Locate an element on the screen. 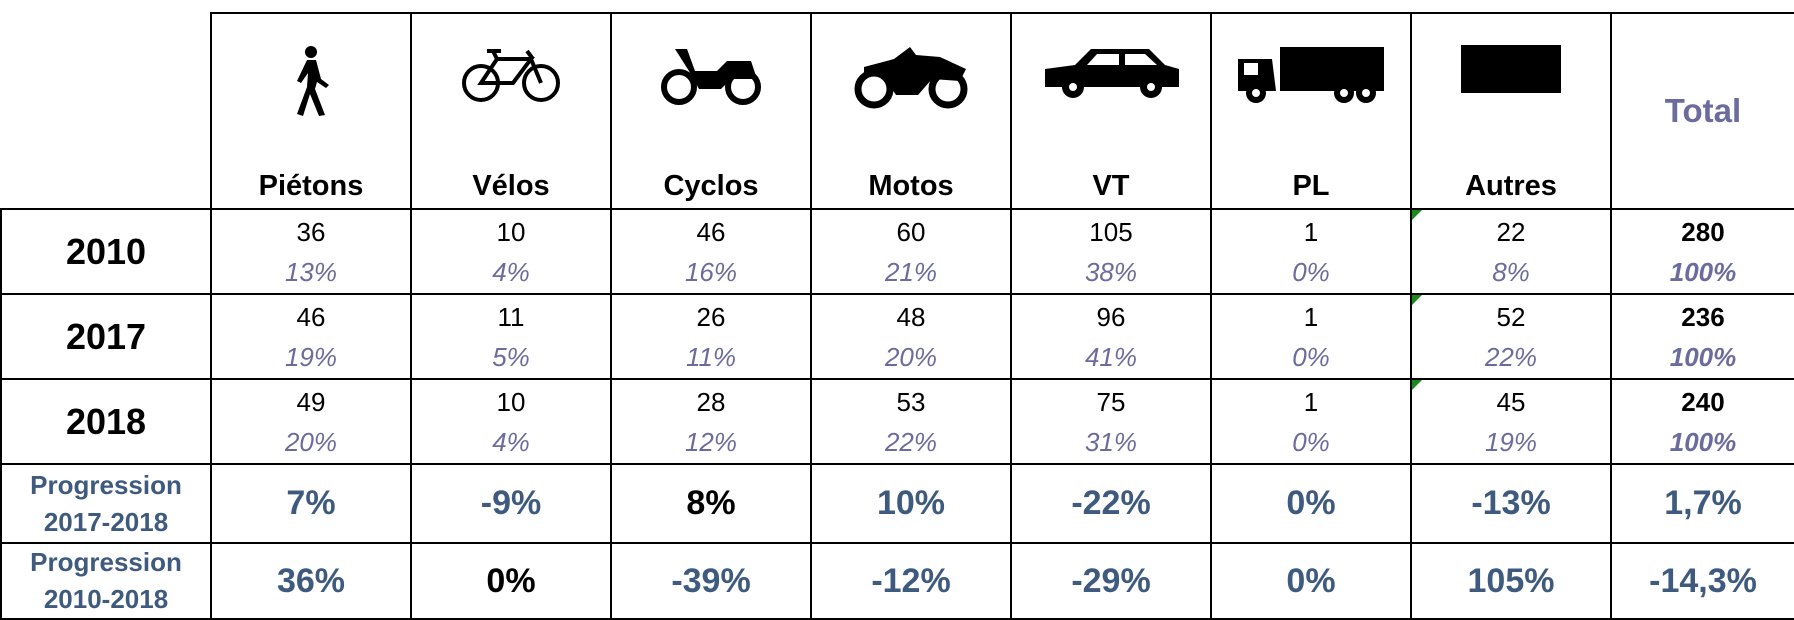  total-count: 280 is located at coordinates (1703, 231).